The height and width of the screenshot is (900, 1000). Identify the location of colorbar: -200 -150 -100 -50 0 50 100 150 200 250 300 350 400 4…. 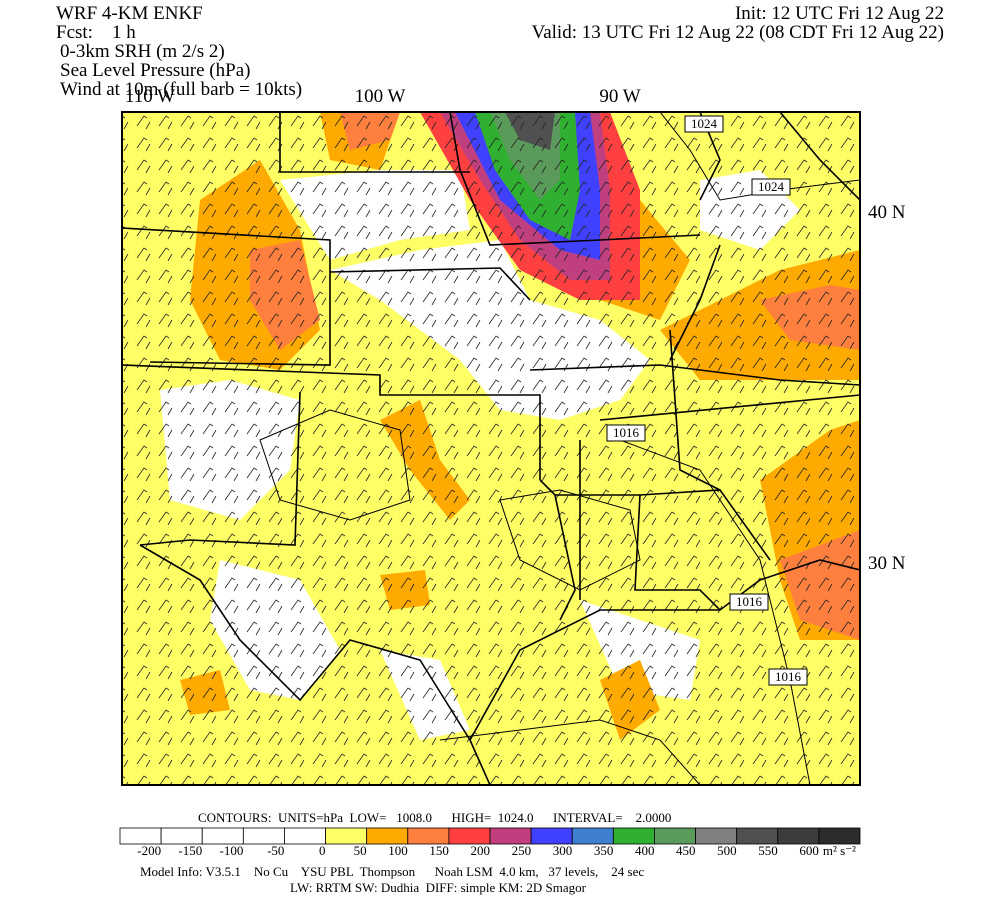
(490, 842).